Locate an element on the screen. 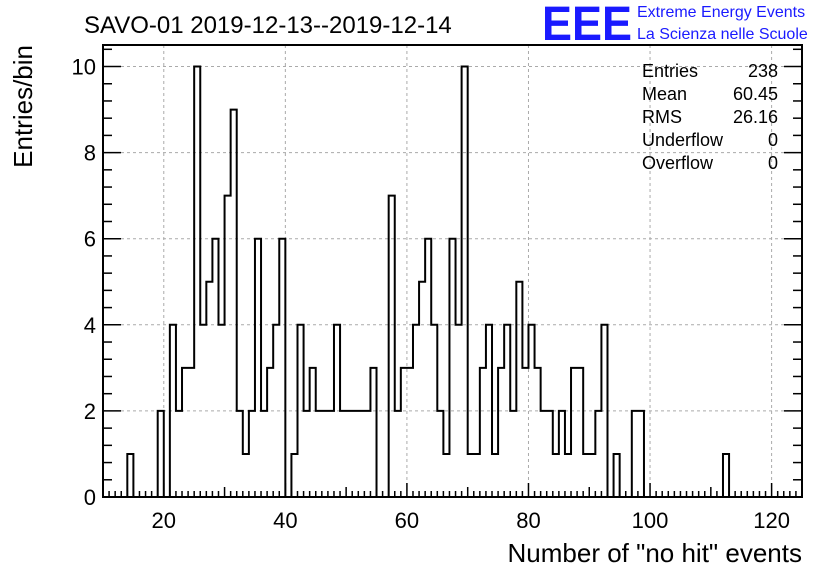  x-tick-label: 100 is located at coordinates (650, 520).